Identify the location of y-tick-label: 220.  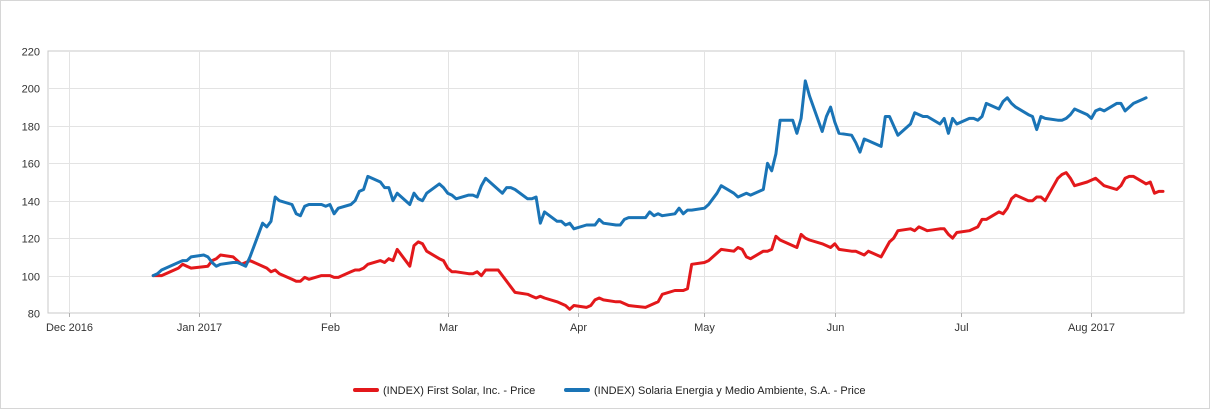
(31, 53).